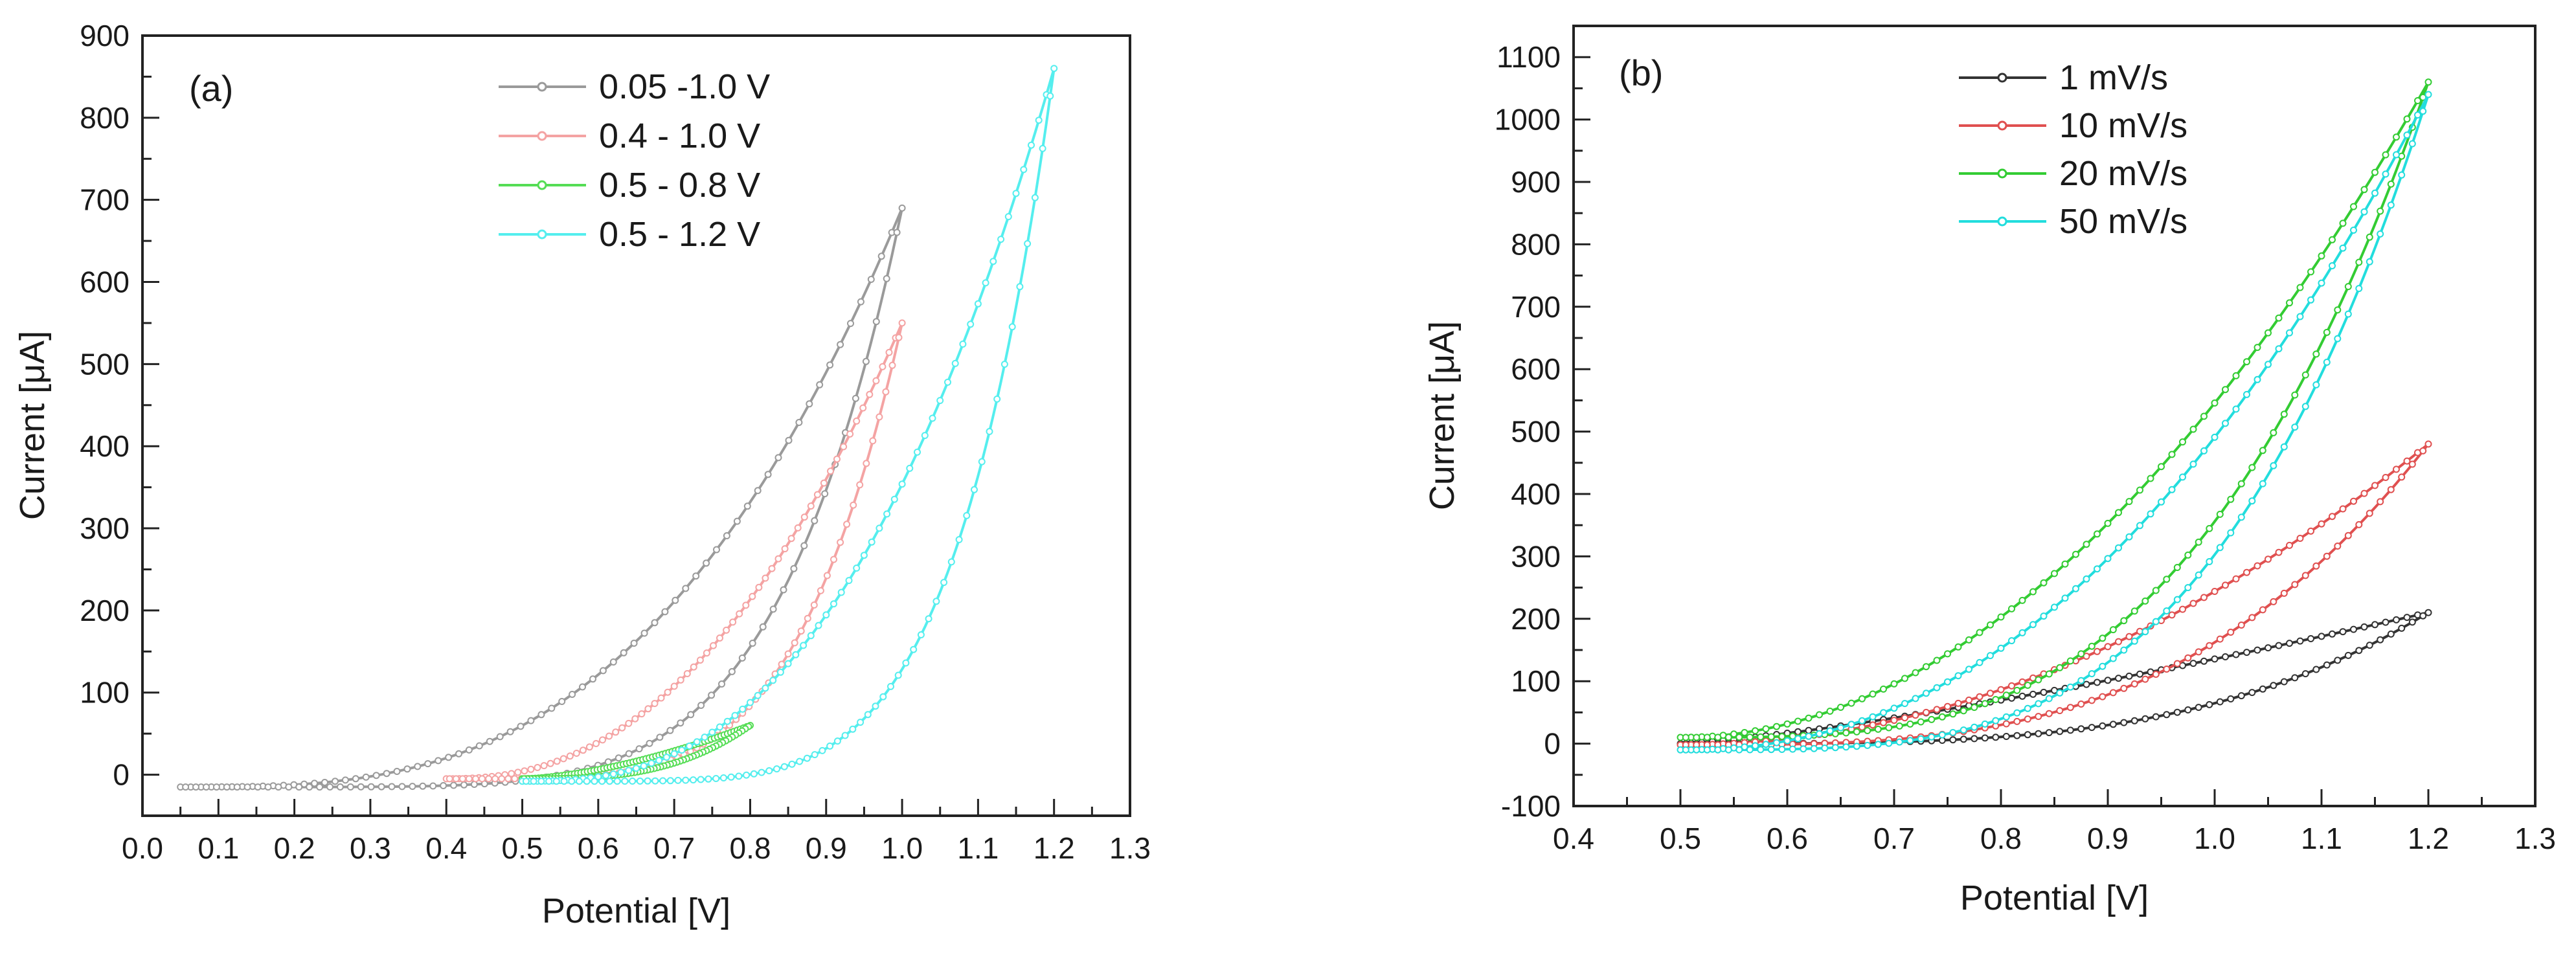  I want to click on panel-b-legend-label-2: 10 mV/s, so click(2123, 125).